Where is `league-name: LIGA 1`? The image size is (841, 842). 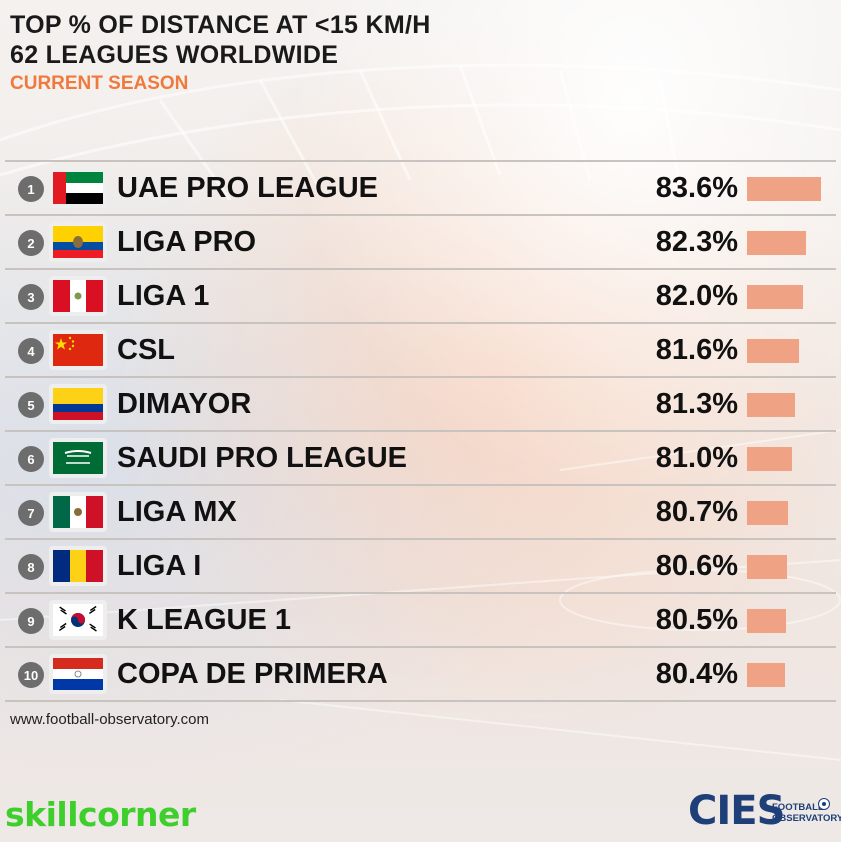
league-name: LIGA 1 is located at coordinates (163, 296).